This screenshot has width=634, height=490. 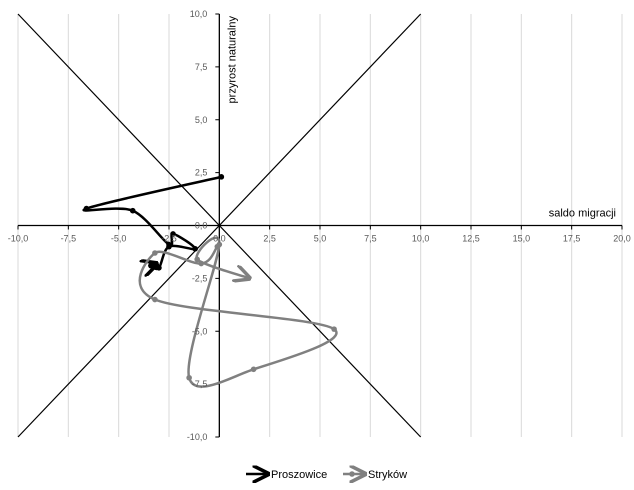 I want to click on y-axis-title: przyrost naturalny, so click(x=232, y=60).